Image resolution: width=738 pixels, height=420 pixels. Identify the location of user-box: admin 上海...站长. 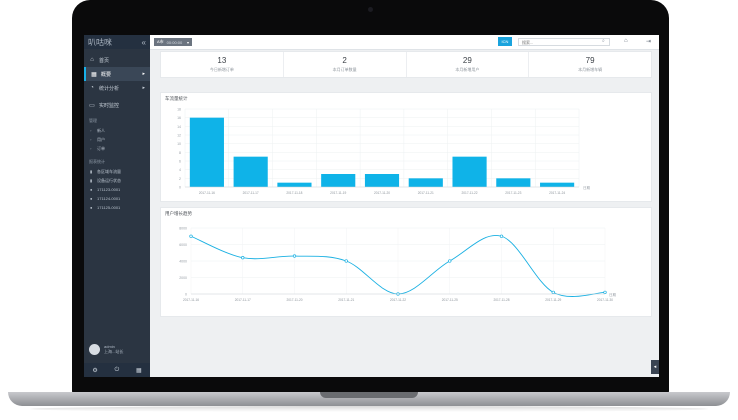
(117, 349).